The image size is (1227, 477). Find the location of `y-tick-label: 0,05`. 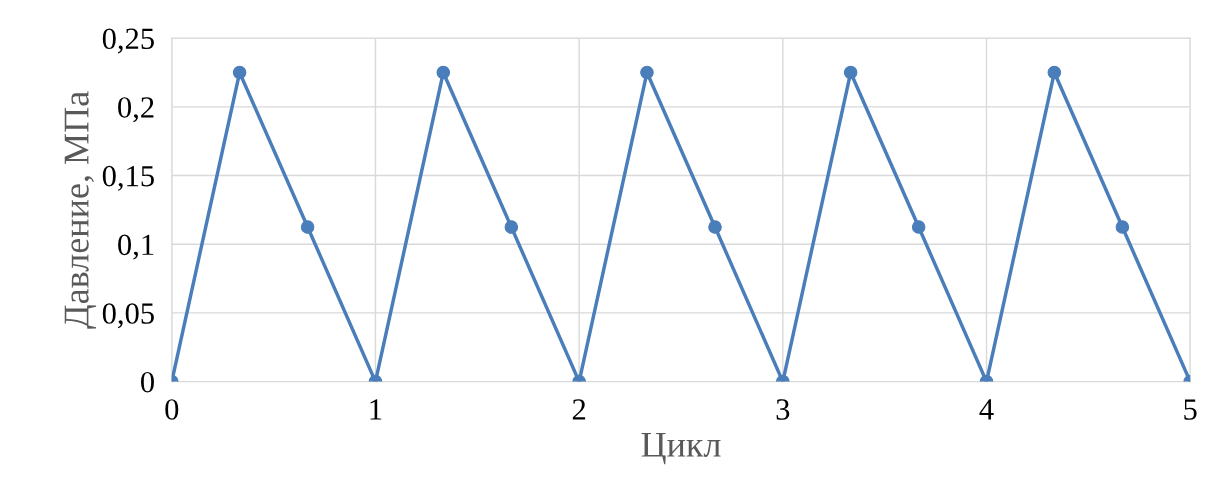

y-tick-label: 0,05 is located at coordinates (128, 316).